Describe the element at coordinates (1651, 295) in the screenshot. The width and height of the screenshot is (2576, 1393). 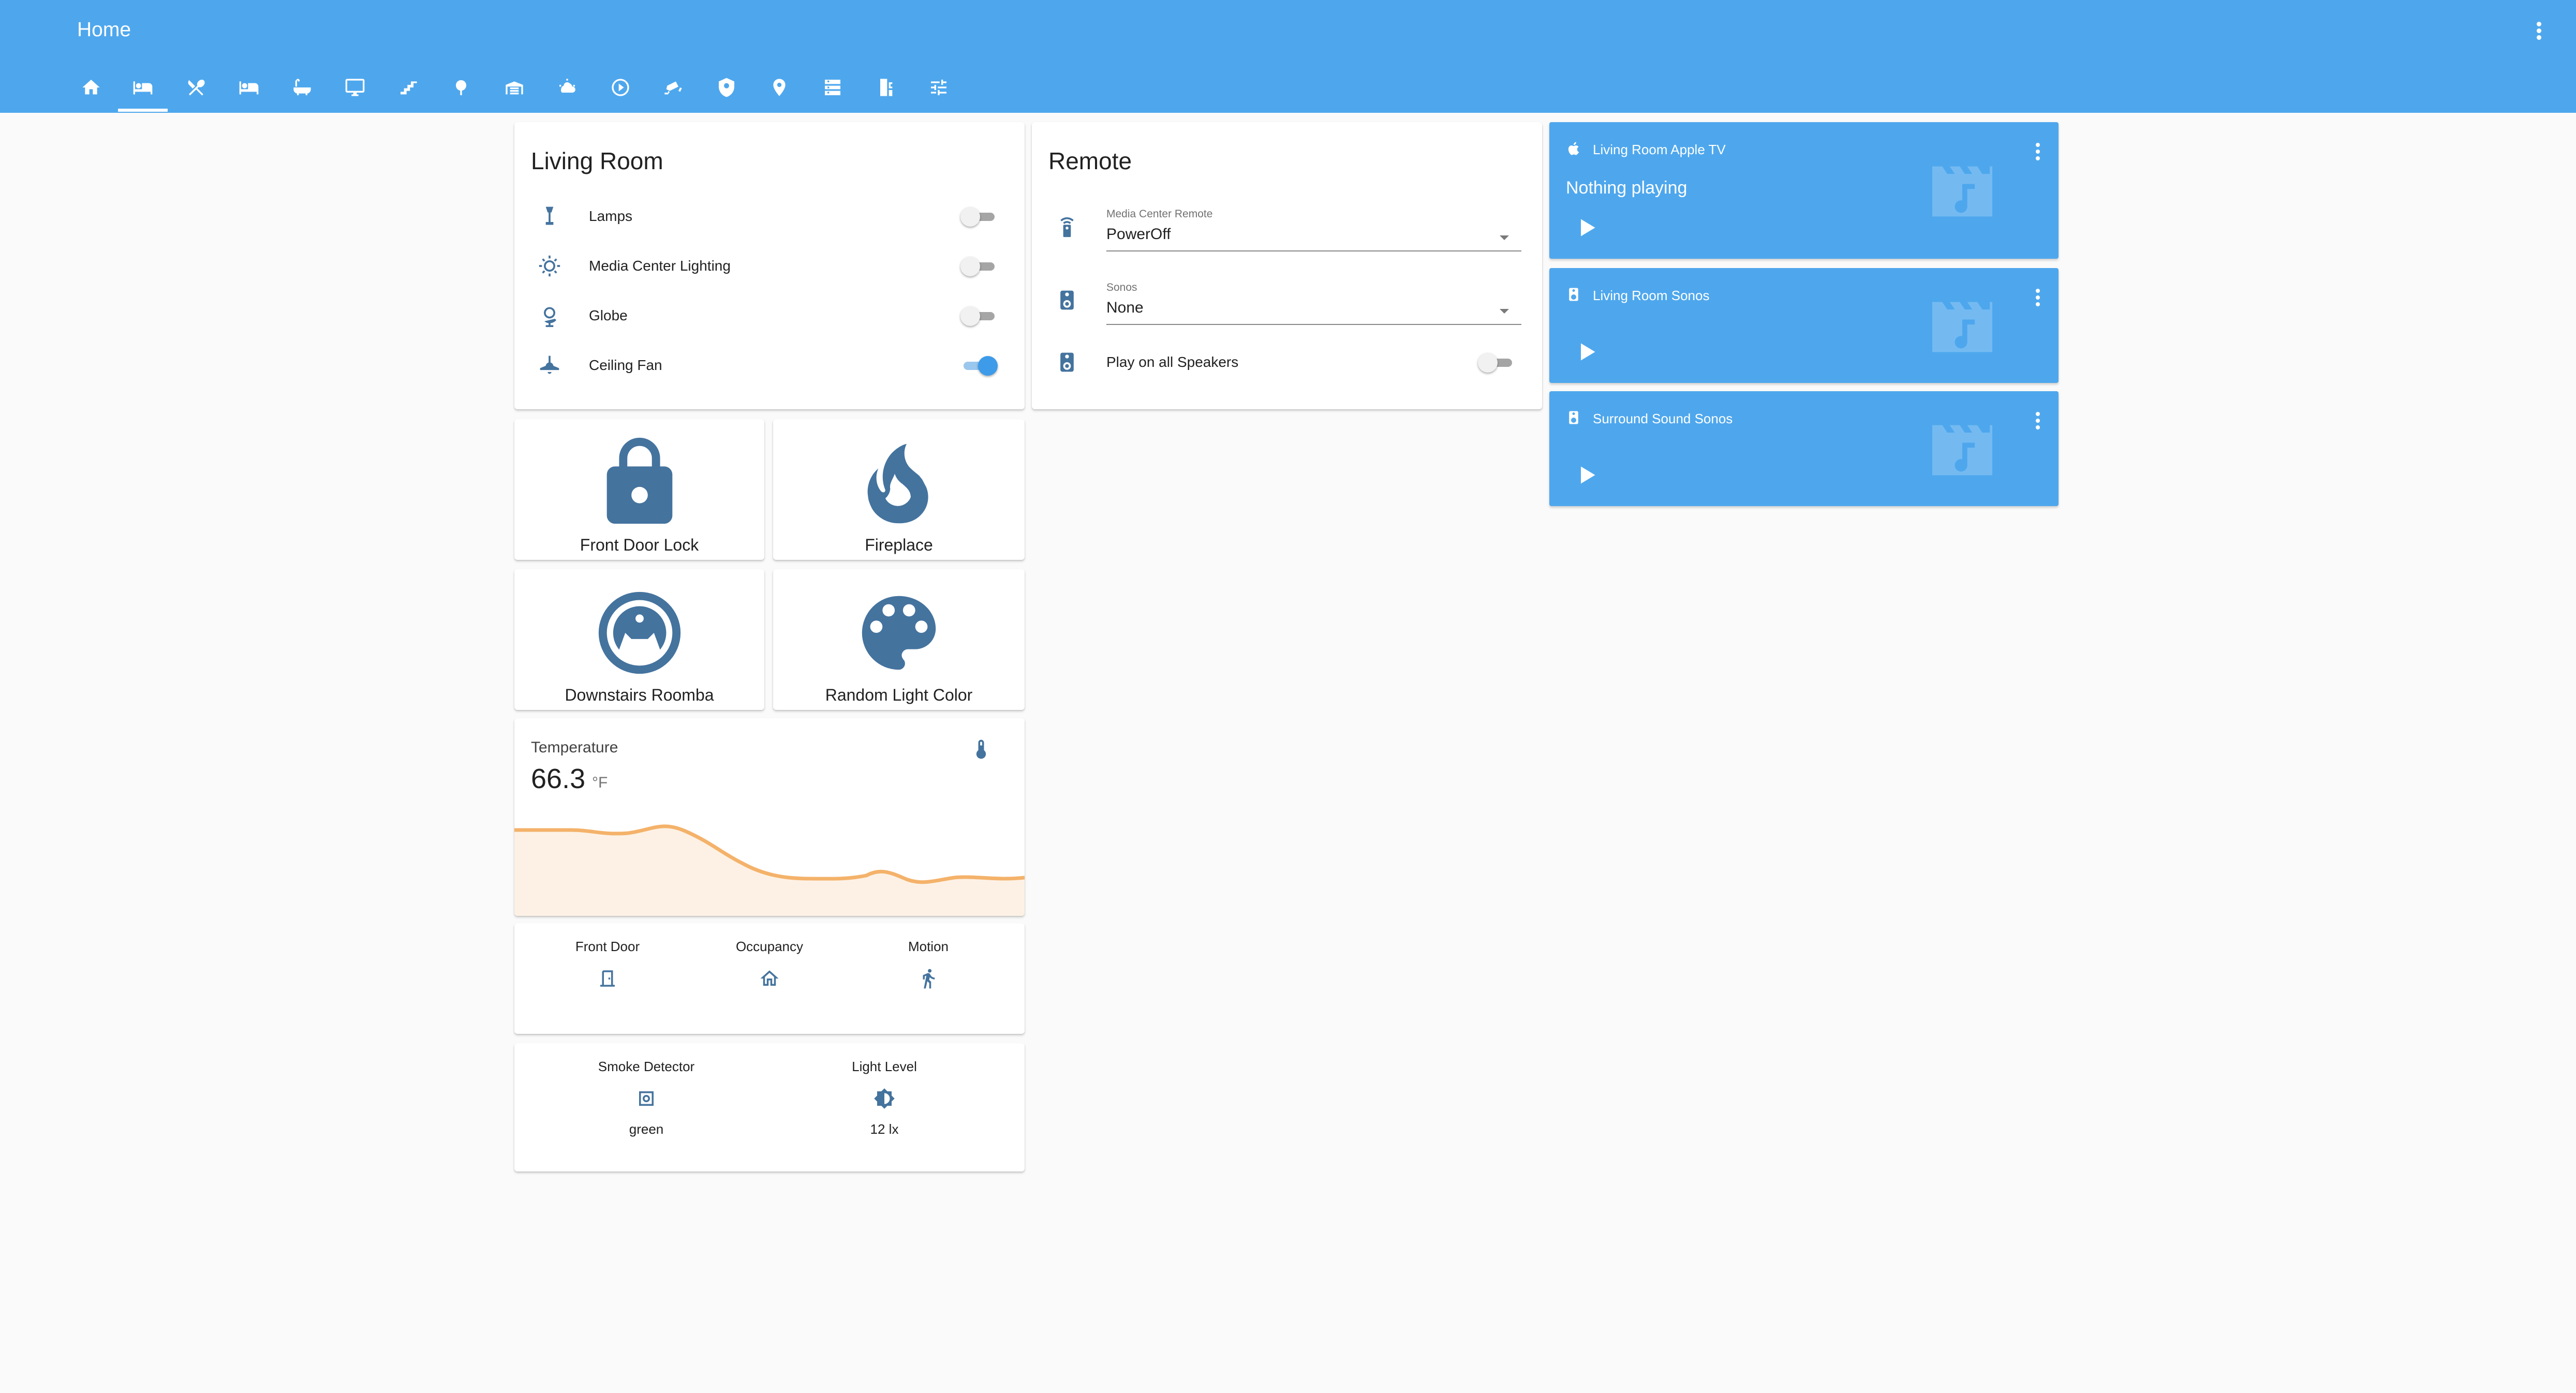
I see `media-player-name: Living Room Sonos` at that location.